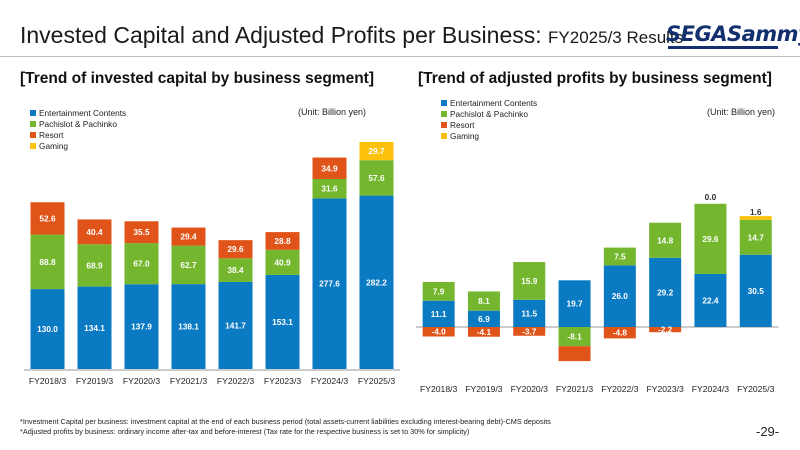 The height and width of the screenshot is (450, 800). I want to click on data-label-pachislot-3: -8.1, so click(574, 337).